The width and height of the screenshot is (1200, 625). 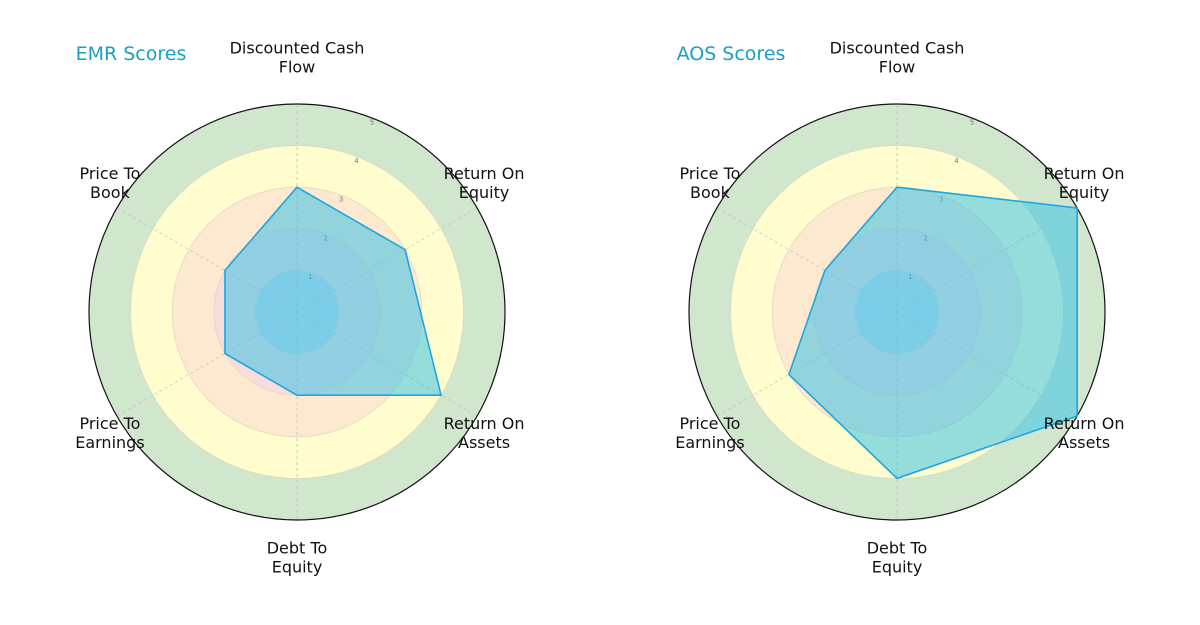 What do you see at coordinates (731, 54) in the screenshot?
I see `chart-title: AOS Scores` at bounding box center [731, 54].